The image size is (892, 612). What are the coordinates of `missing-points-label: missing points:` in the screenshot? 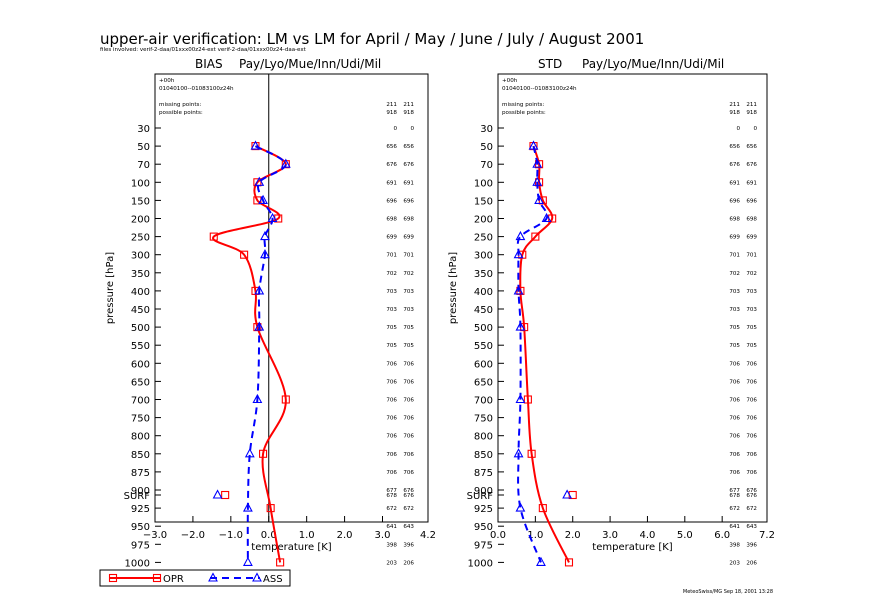 It's located at (523, 105).